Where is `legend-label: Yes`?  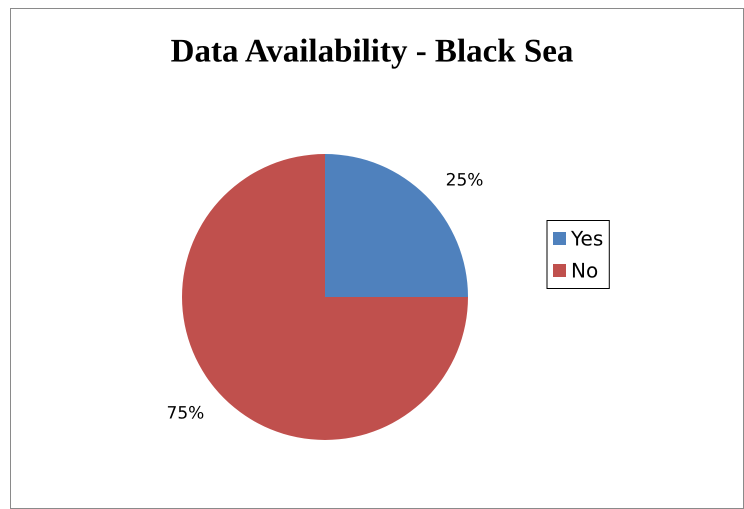
legend-label: Yes is located at coordinates (587, 238).